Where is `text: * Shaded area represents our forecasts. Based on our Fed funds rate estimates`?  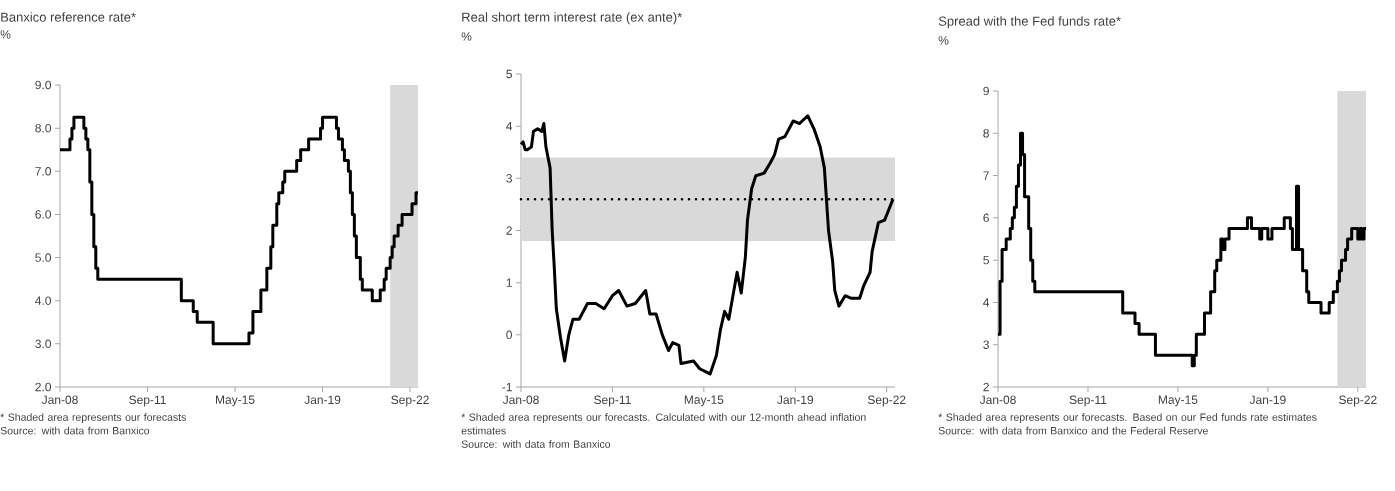 text: * Shaded area represents our forecasts. Based on our Fed funds rate estimates is located at coordinates (1127, 418).